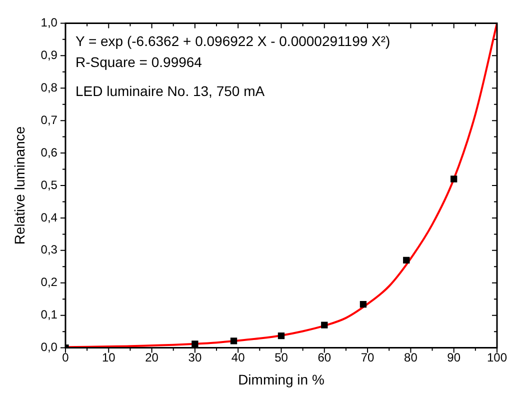 The image size is (519, 401). Describe the element at coordinates (170, 91) in the screenshot. I see `annotation: LED luminaire No. 13, 750 mA` at that location.